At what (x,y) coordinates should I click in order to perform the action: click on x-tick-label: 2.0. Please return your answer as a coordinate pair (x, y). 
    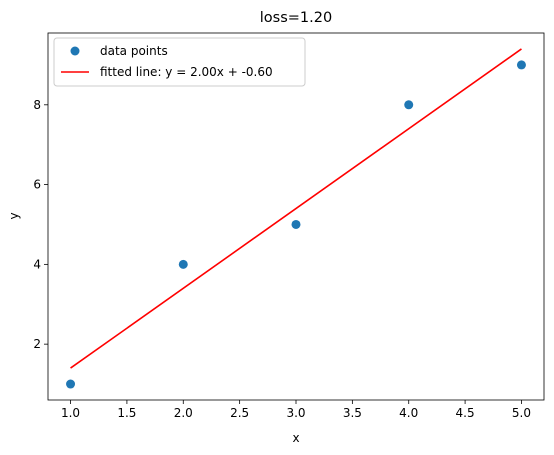
    Looking at the image, I should click on (183, 413).